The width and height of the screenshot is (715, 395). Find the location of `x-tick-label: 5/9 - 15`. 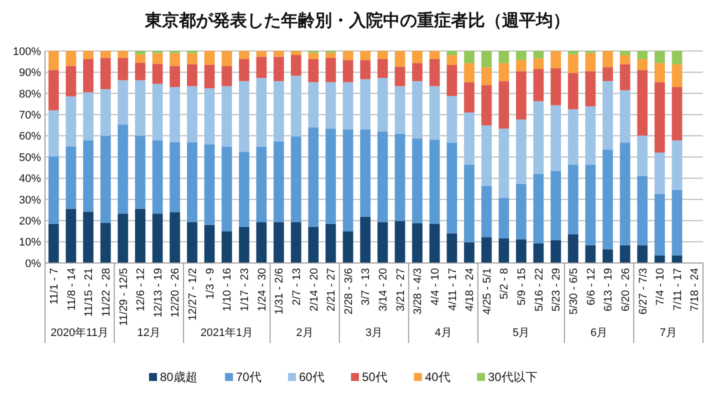

x-tick-label: 5/9 - 15 is located at coordinates (522, 287).